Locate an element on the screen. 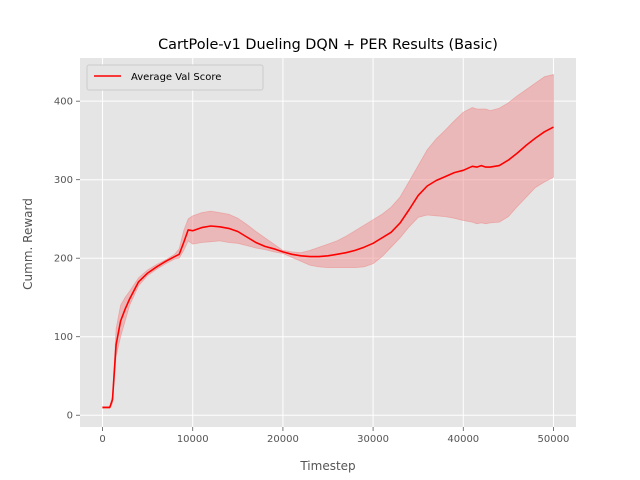  y-axis-label: Cumm. Reward is located at coordinates (28, 244).